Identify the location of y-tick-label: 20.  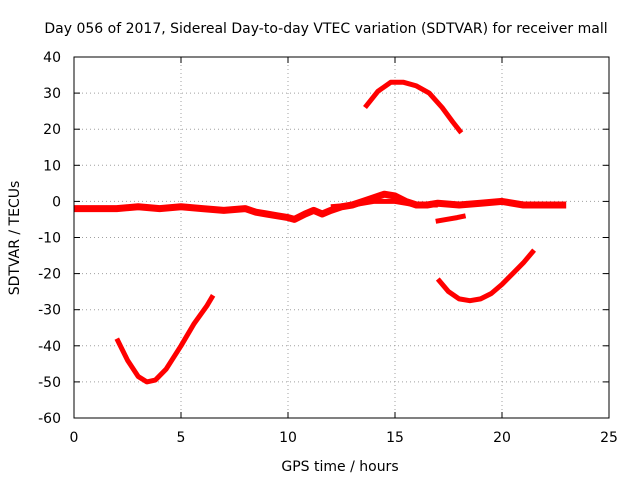
(52, 130).